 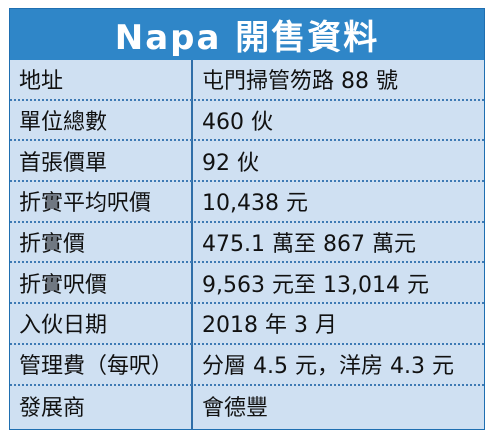 I want to click on card-title: Napa 開售資料, so click(x=247, y=38).